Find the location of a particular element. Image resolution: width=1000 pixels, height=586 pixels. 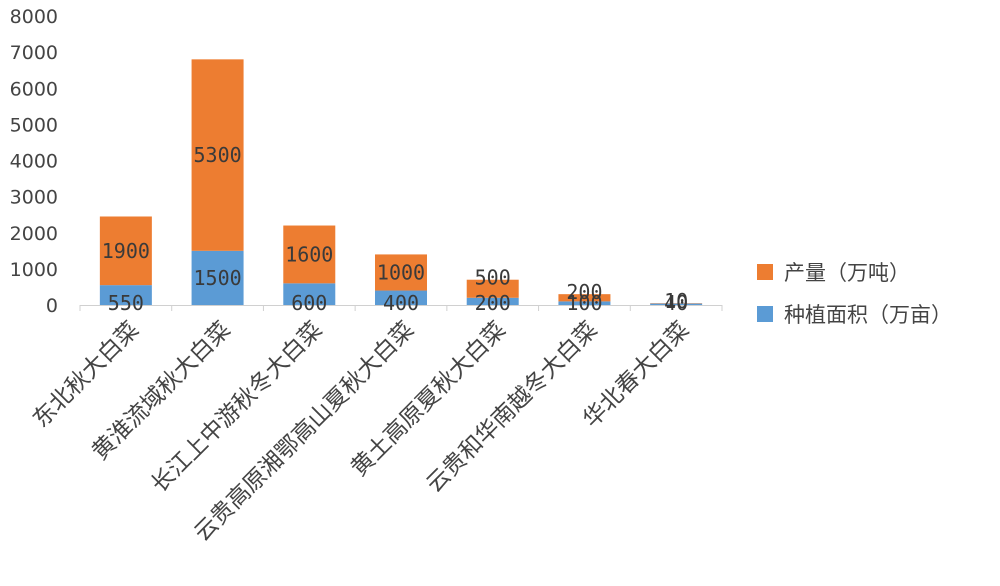

legend-label: 种植面积（万亩） is located at coordinates (868, 315).